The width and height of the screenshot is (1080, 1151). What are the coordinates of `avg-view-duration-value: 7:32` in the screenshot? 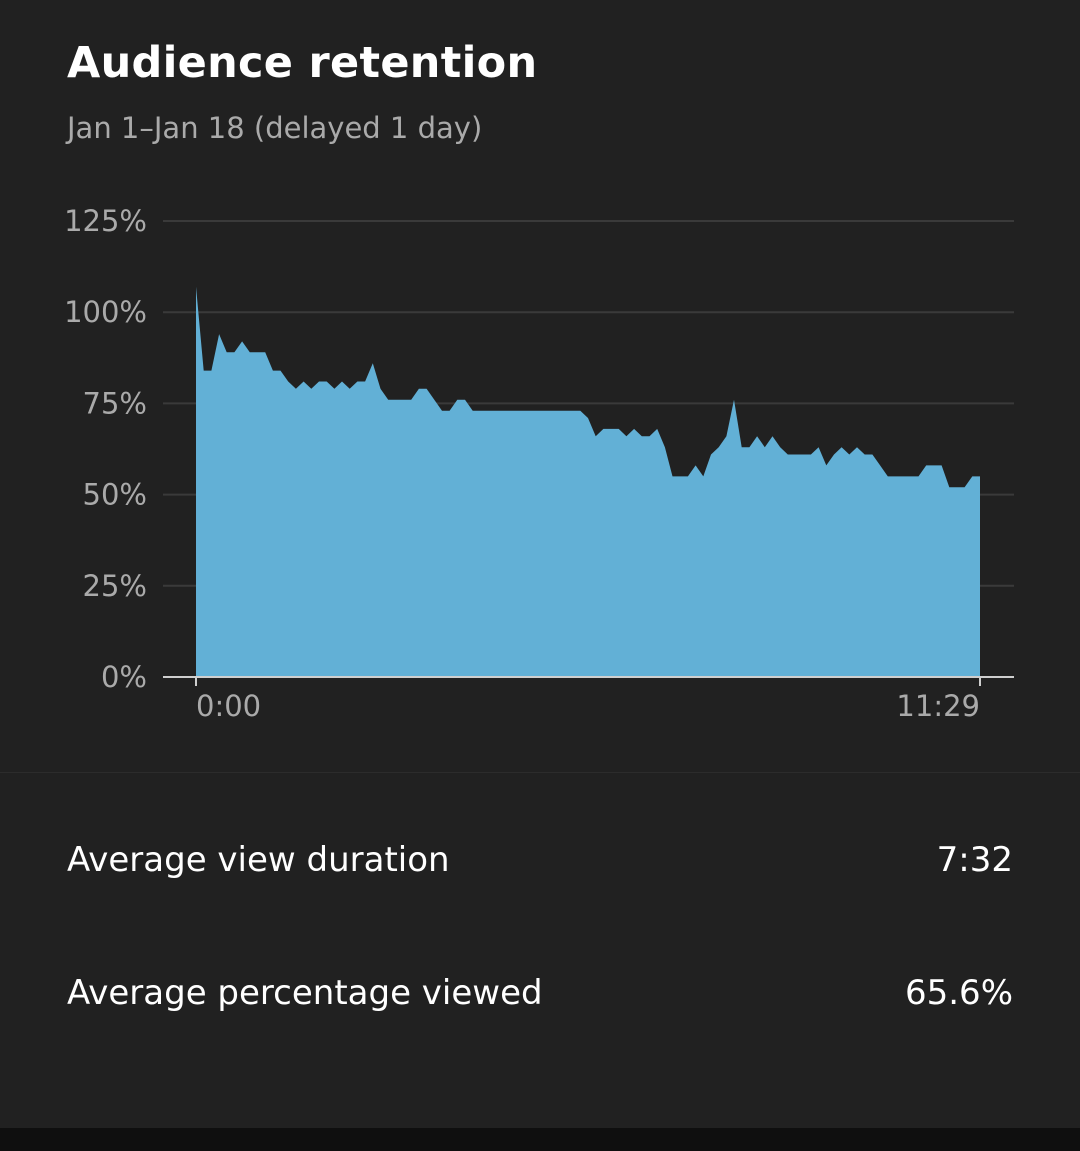 It's located at (974, 860).